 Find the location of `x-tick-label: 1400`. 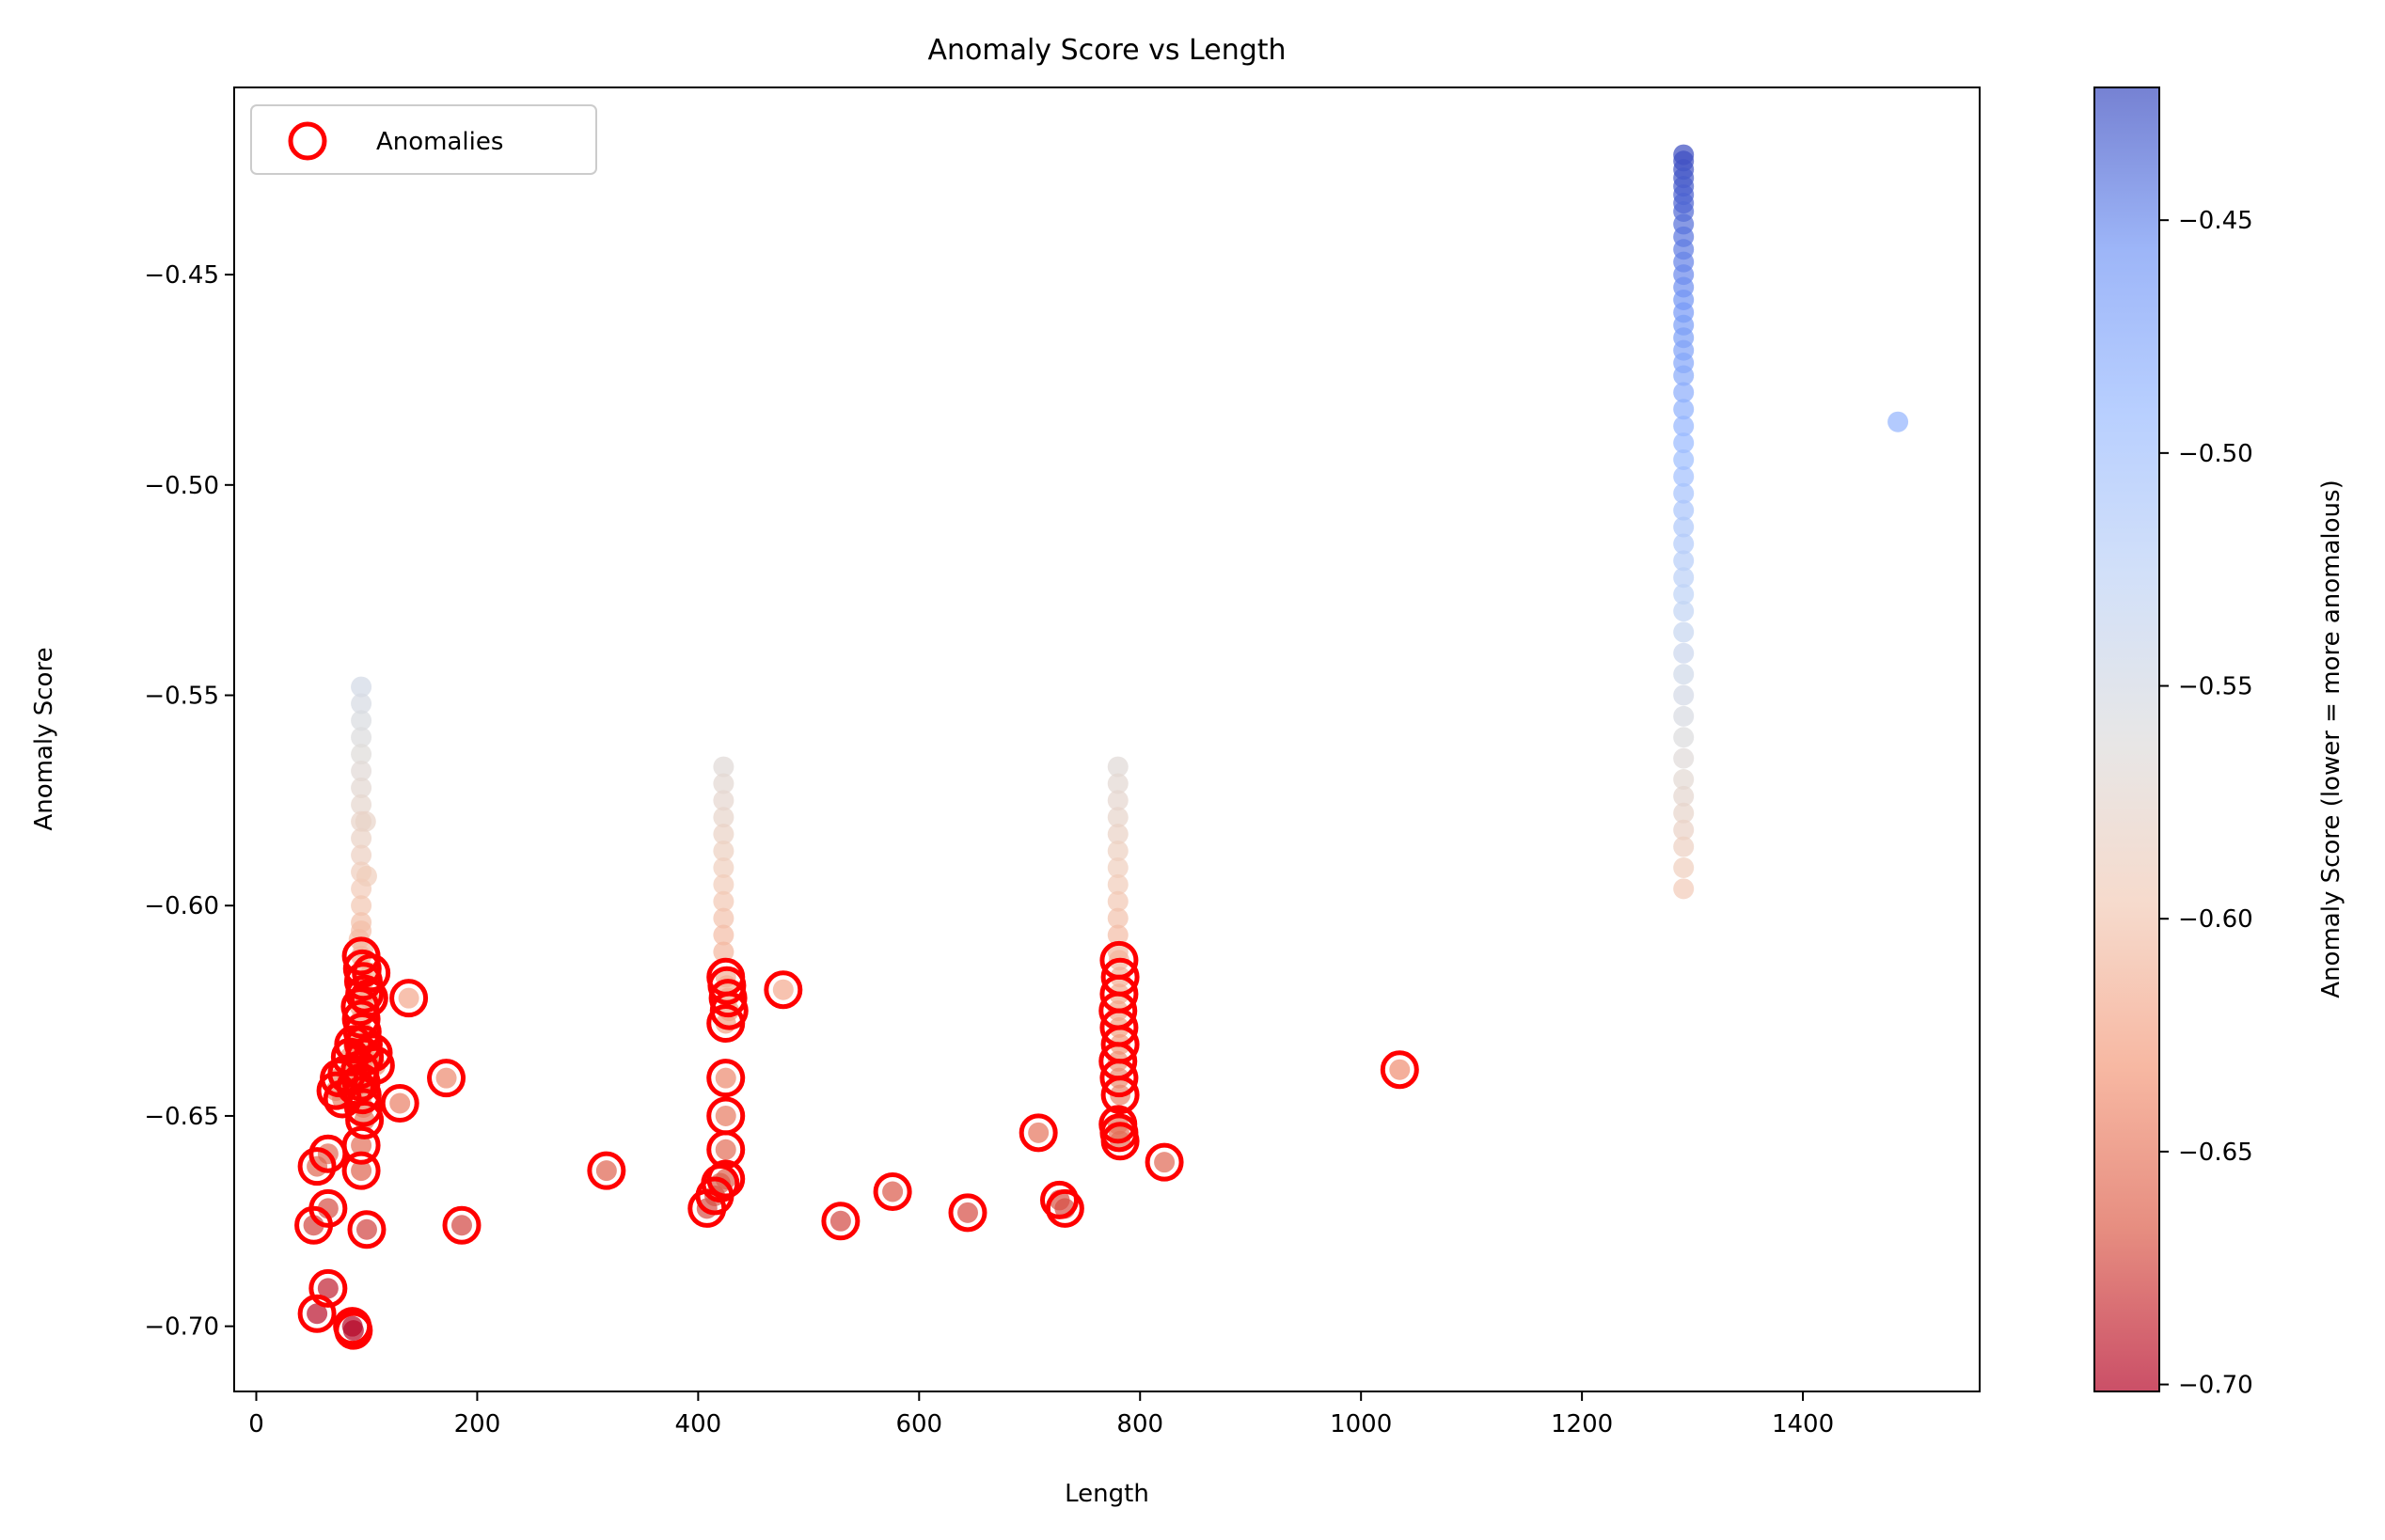

x-tick-label: 1400 is located at coordinates (1803, 1424).